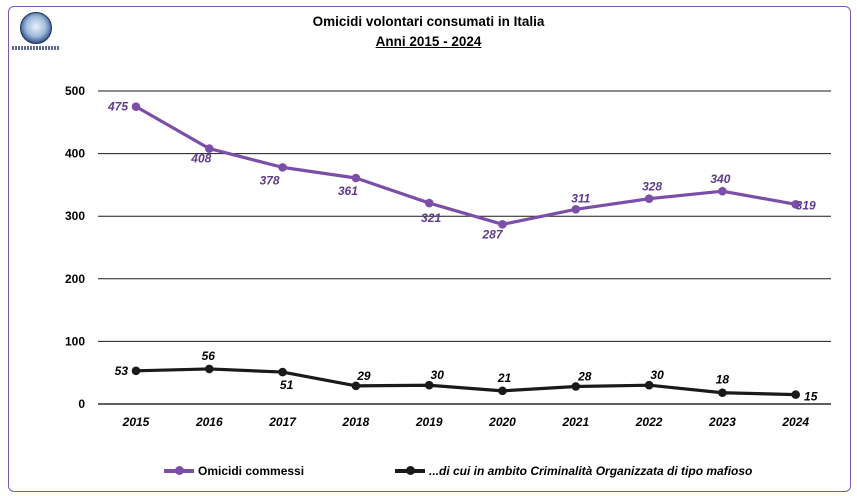 Image resolution: width=857 pixels, height=496 pixels. Describe the element at coordinates (429, 422) in the screenshot. I see `x-tick-label-2019: 2019` at that location.